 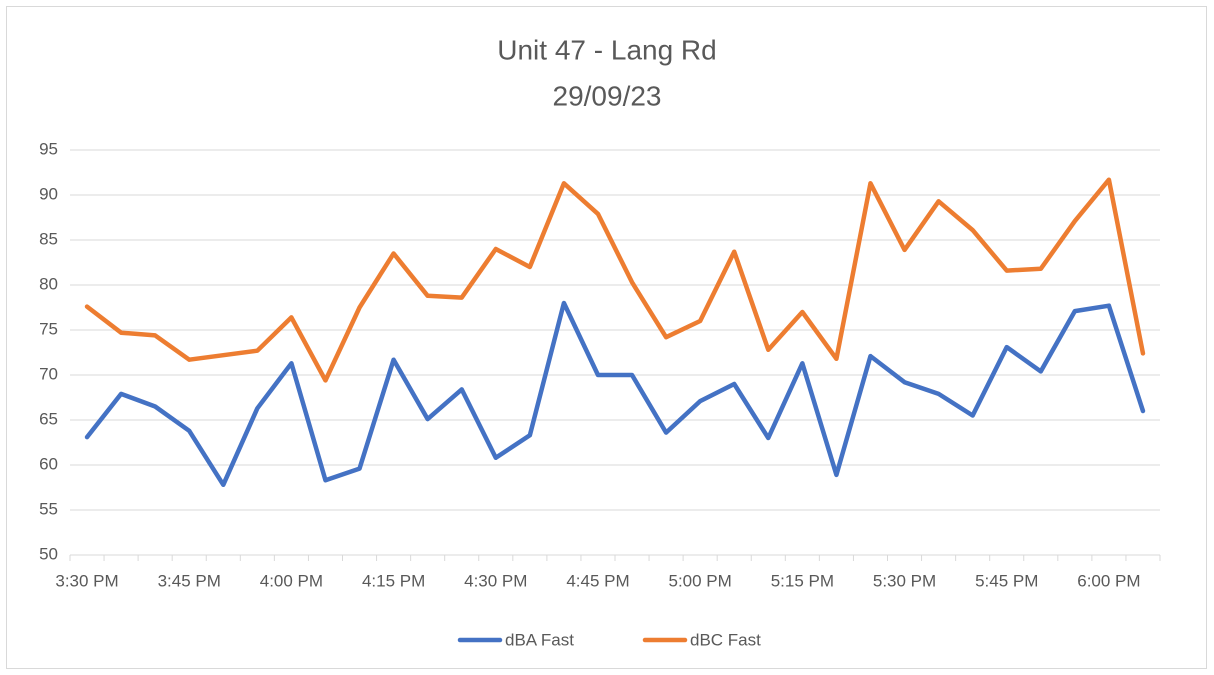 What do you see at coordinates (48, 373) in the screenshot?
I see `y-tick-label: 70` at bounding box center [48, 373].